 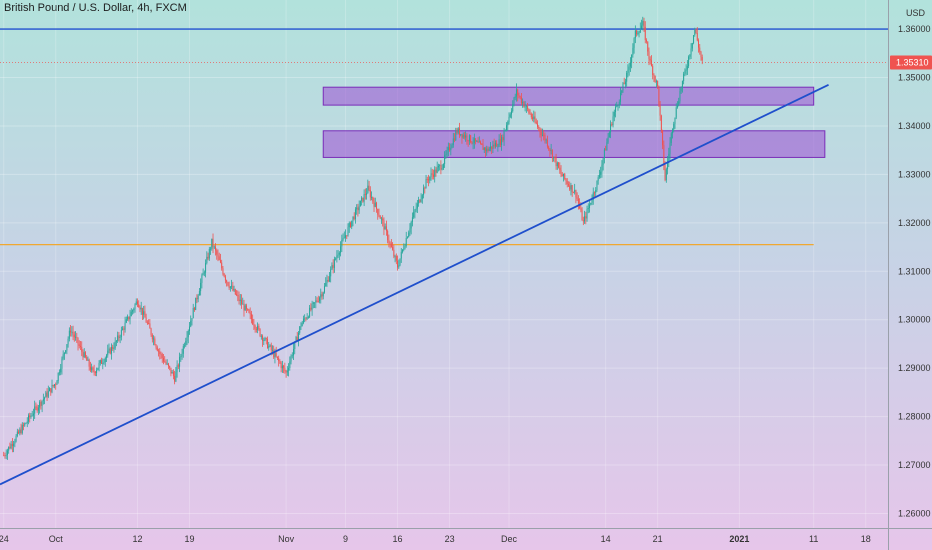 I want to click on last-price-tag, so click(x=911, y=62).